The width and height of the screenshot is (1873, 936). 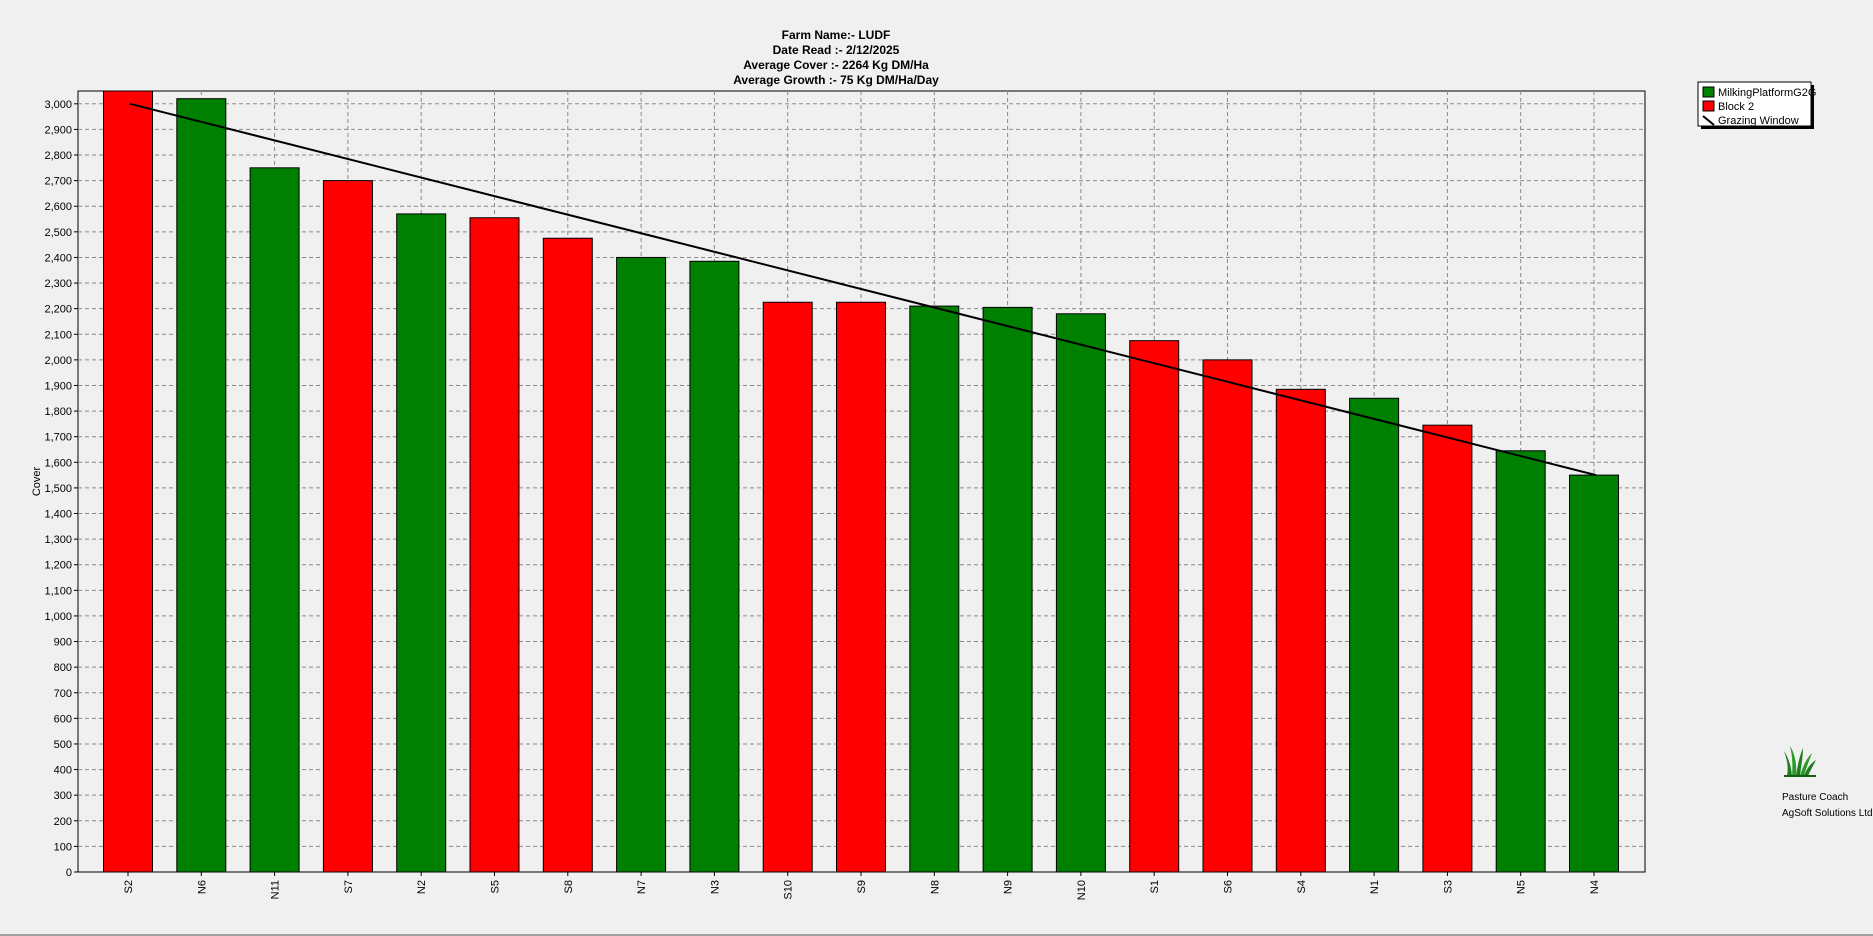 I want to click on bar-N8, so click(x=934, y=589).